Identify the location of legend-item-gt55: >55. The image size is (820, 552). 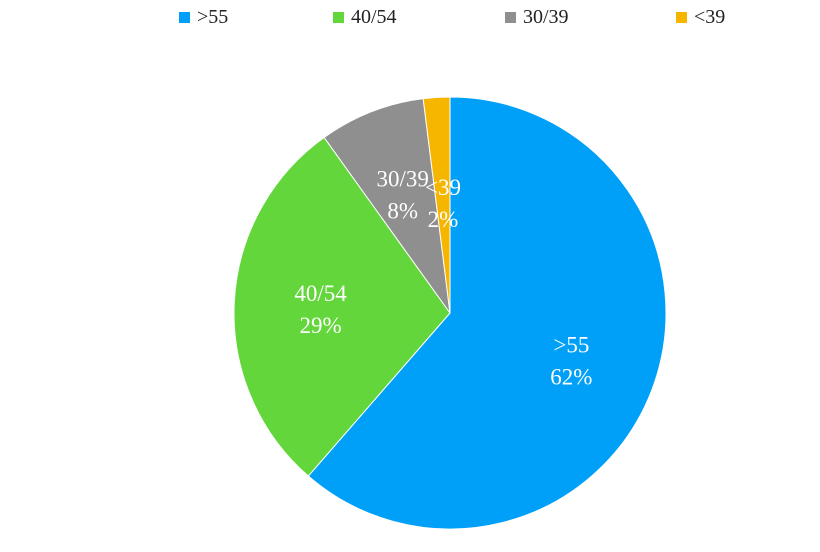
(203, 17).